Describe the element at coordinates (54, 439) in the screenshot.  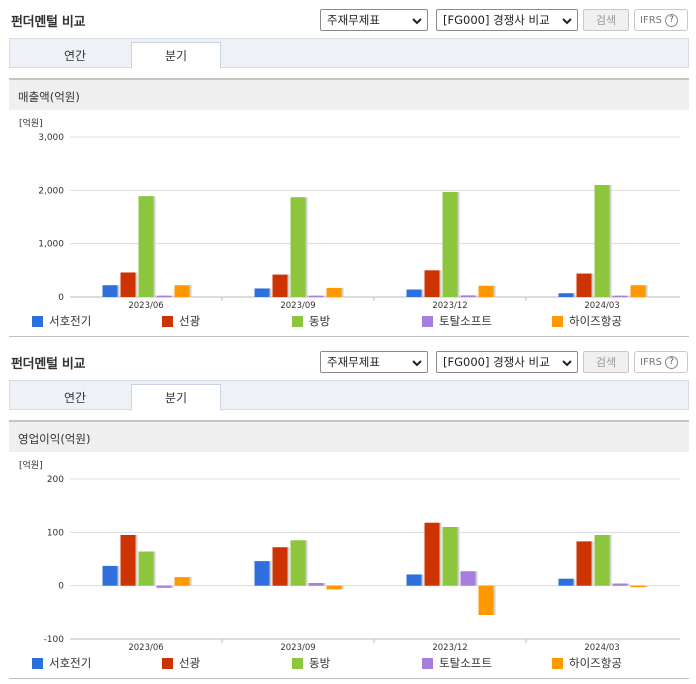
I see `chart-subtitle: 영업이익(억원)` at that location.